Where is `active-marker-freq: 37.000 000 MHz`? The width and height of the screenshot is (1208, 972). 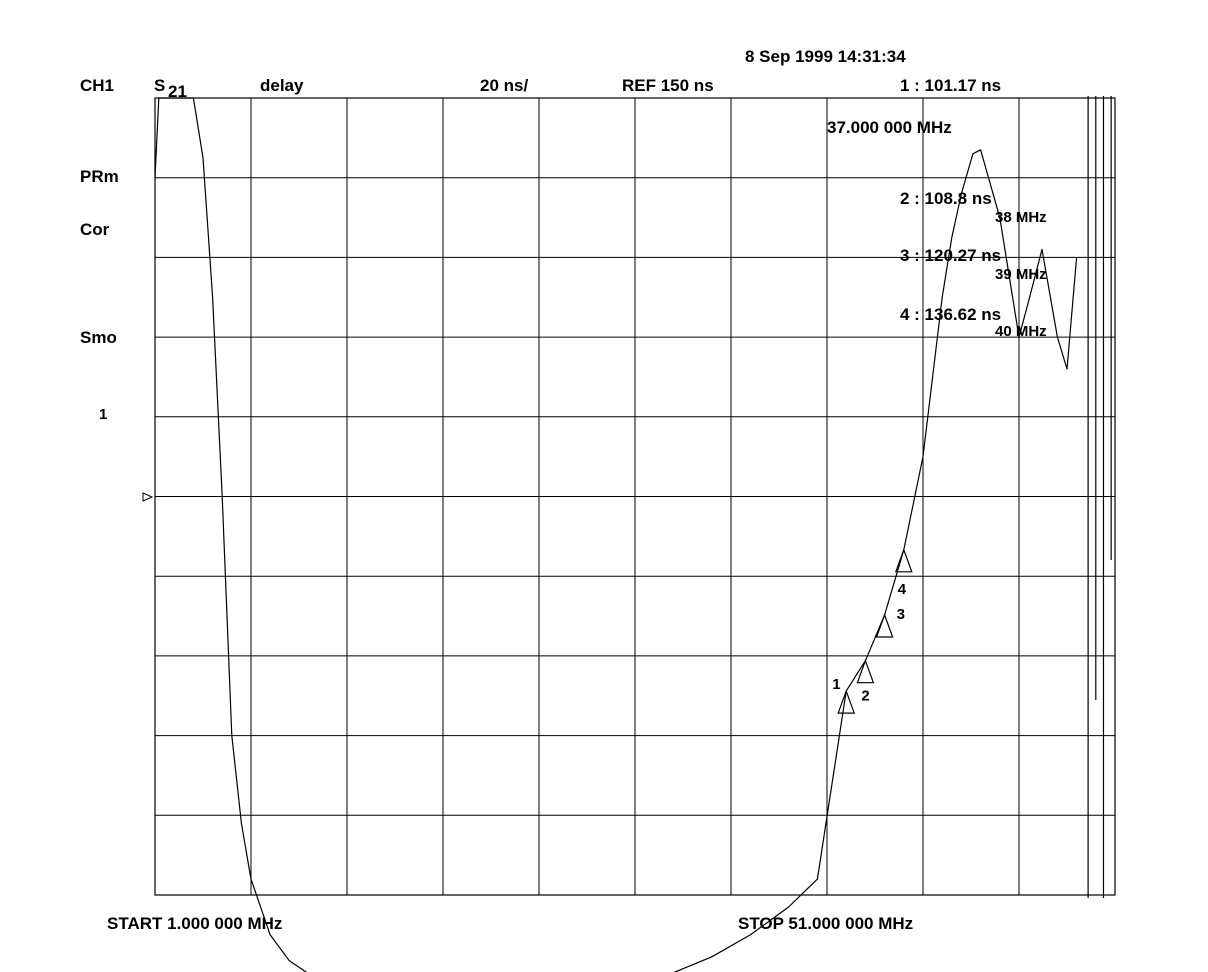 active-marker-freq: 37.000 000 MHz is located at coordinates (889, 127).